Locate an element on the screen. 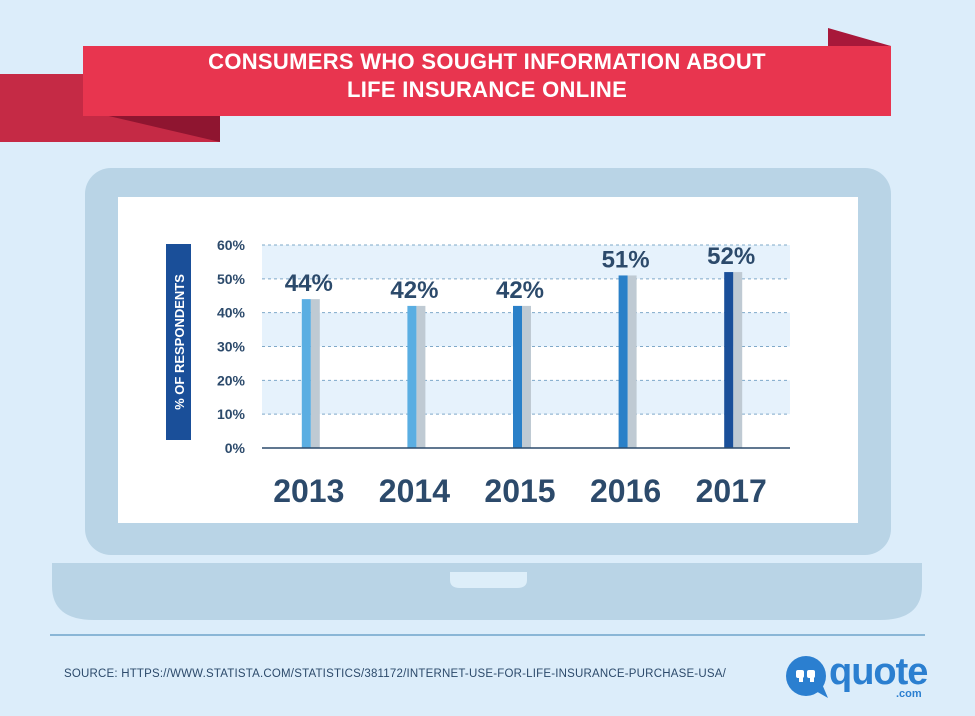  grid-band is located at coordinates (526, 262).